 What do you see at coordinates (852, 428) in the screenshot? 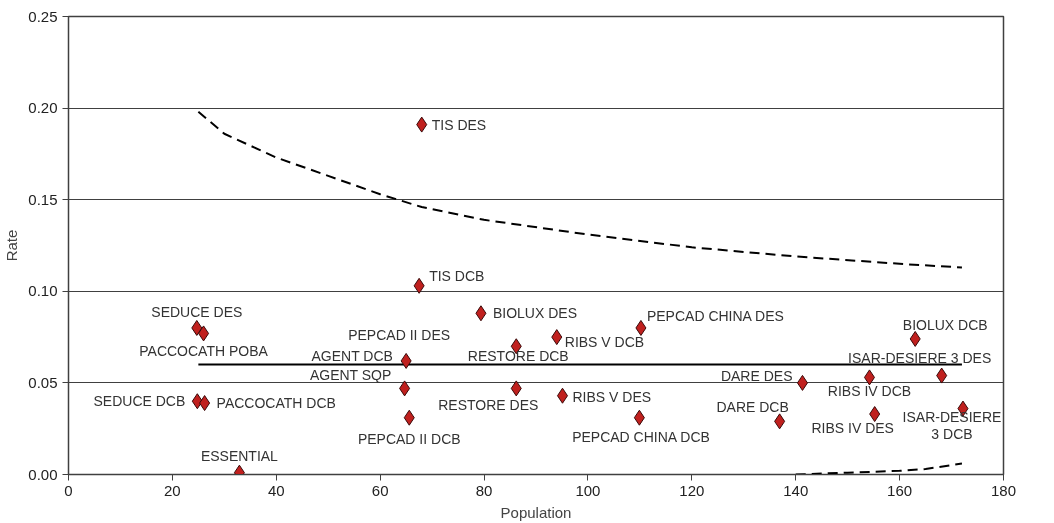
I see `annotation: RIBS IV DES` at bounding box center [852, 428].